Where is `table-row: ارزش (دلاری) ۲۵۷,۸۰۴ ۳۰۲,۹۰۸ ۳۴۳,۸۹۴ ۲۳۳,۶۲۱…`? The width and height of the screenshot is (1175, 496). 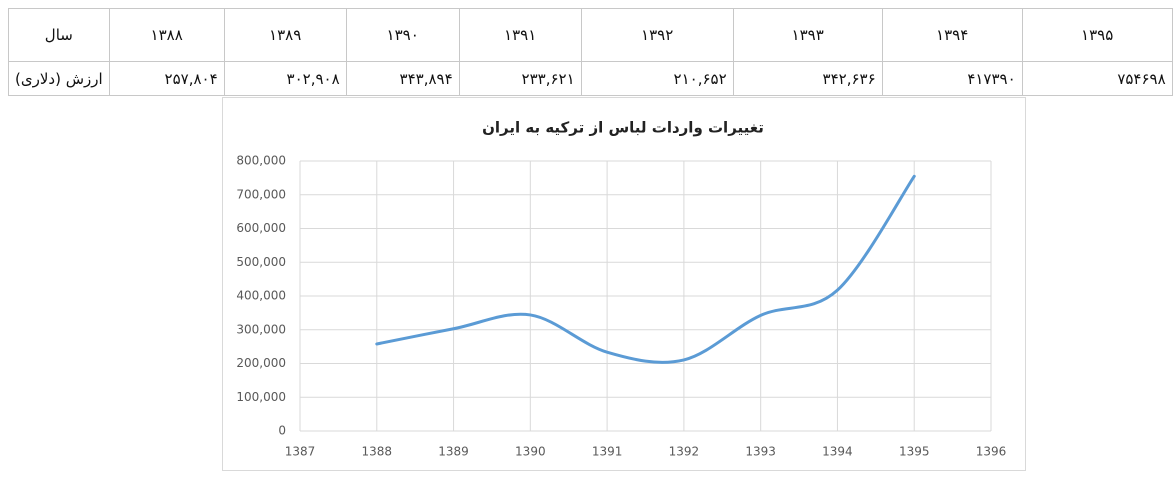 table-row: ارزش (دلاری) ۲۵۷,۸۰۴ ۳۰۲,۹۰۸ ۳۴۳,۸۹۴ ۲۳۳,۶۲۱… is located at coordinates (590, 78).